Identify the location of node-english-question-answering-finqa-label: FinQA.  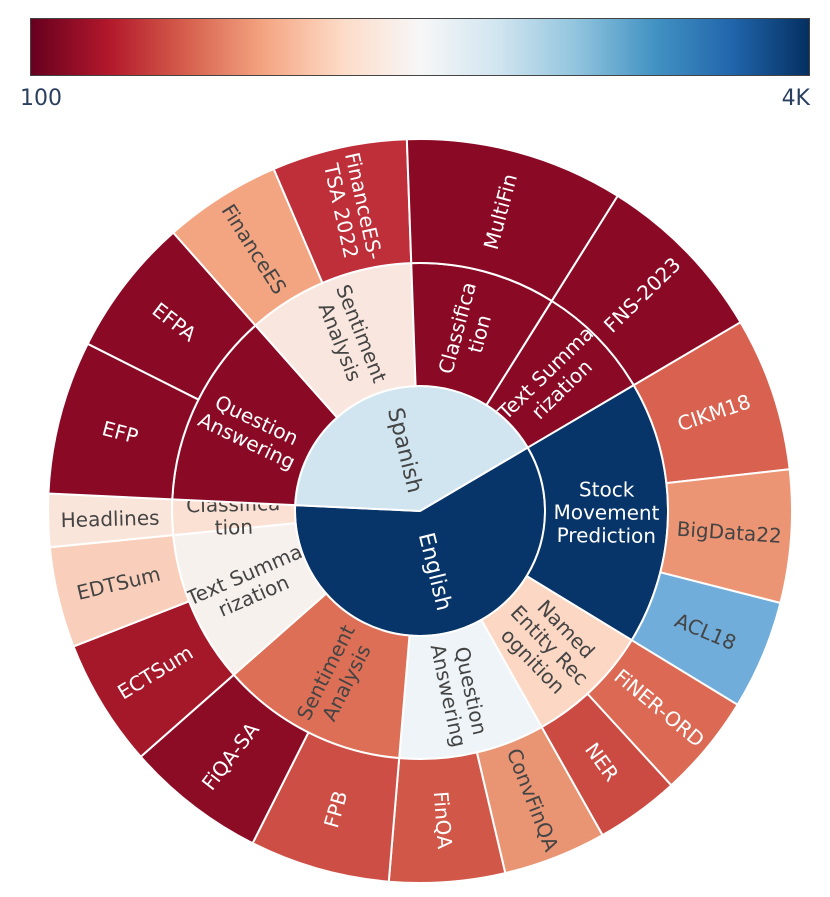
(443, 820).